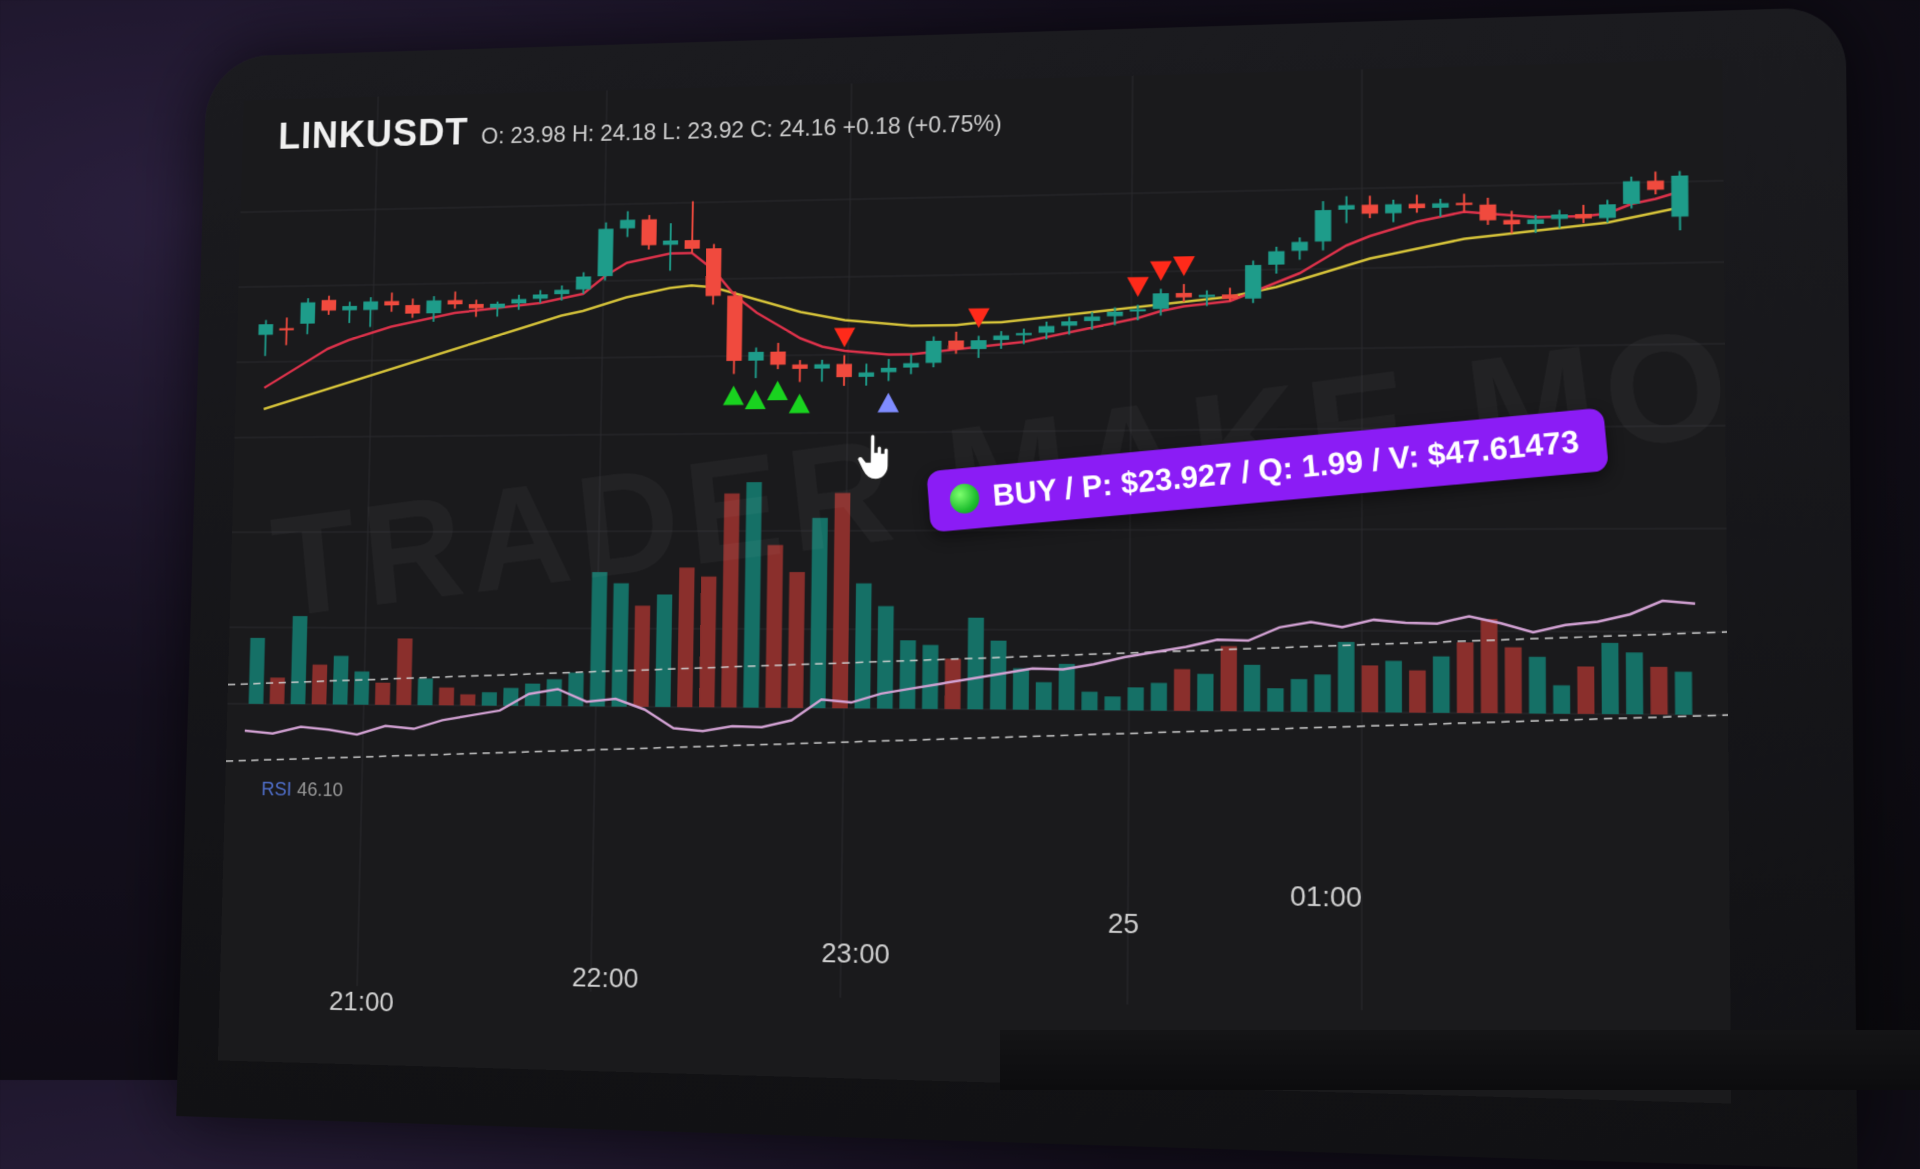 This screenshot has height=1169, width=1920. Describe the element at coordinates (855, 954) in the screenshot. I see `time-label-2300: 23:00` at that location.